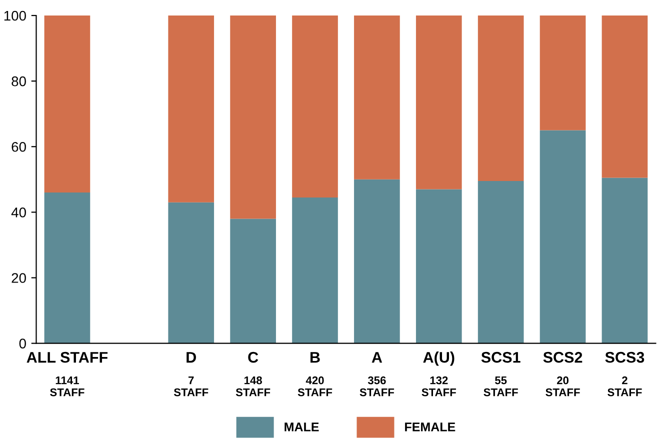 This screenshot has height=443, width=659. Describe the element at coordinates (377, 374) in the screenshot. I see `x-tick-label: A 356 STAFF` at that location.